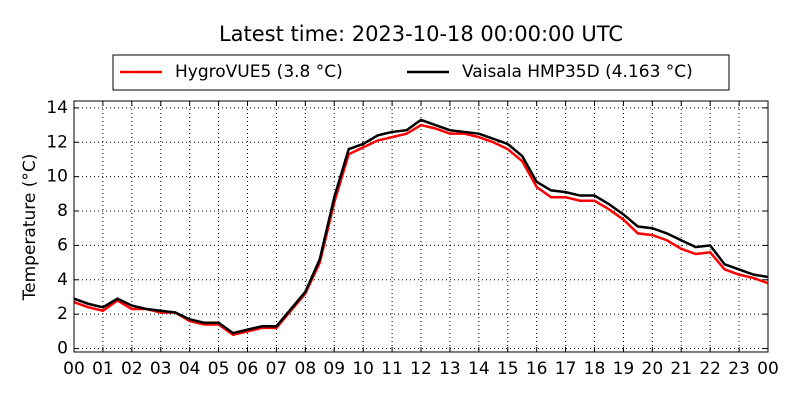 This screenshot has height=400, width=800. What do you see at coordinates (62, 314) in the screenshot?
I see `y-tick-label: 2` at bounding box center [62, 314].